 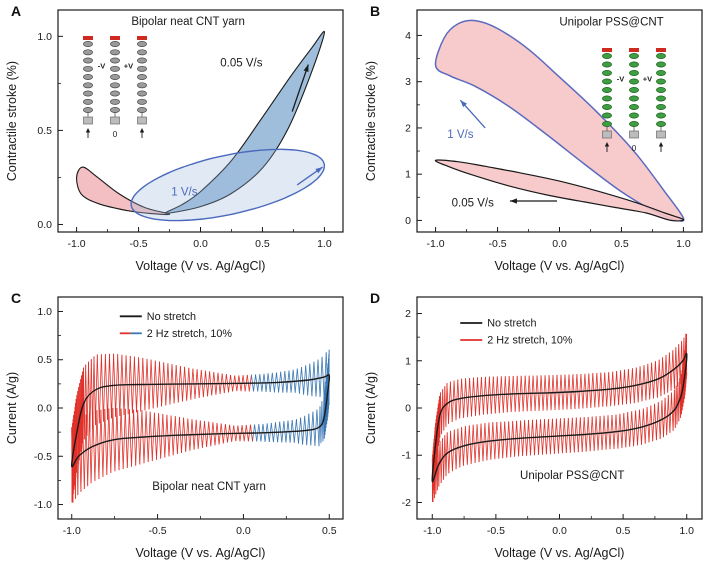 I want to click on direction-arrow, so click(x=300, y=88).